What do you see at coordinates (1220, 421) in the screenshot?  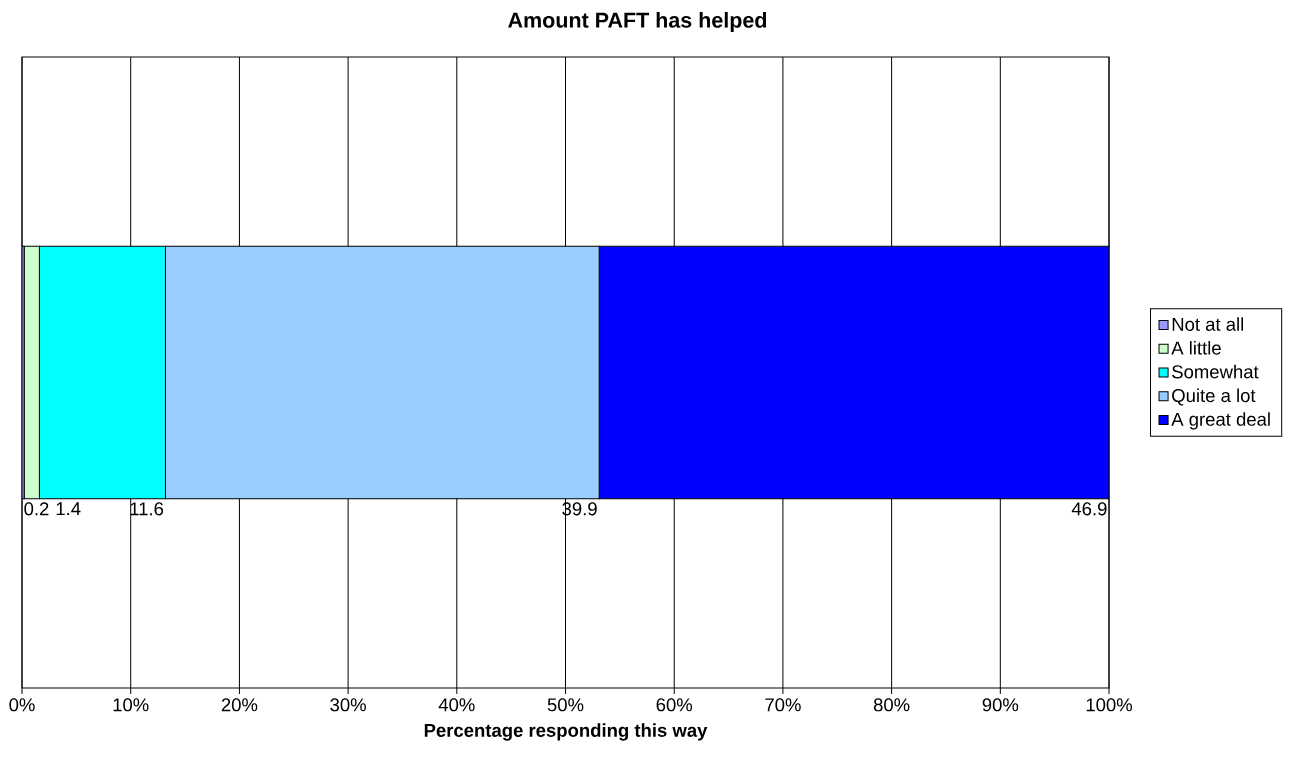 I see `legend-label: A great deal` at bounding box center [1220, 421].